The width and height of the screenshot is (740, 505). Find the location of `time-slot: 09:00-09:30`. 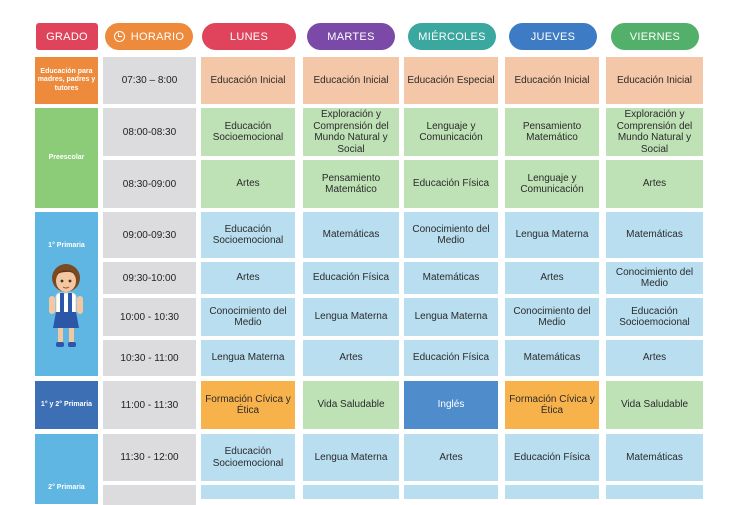

time-slot: 09:00-09:30 is located at coordinates (149, 235).